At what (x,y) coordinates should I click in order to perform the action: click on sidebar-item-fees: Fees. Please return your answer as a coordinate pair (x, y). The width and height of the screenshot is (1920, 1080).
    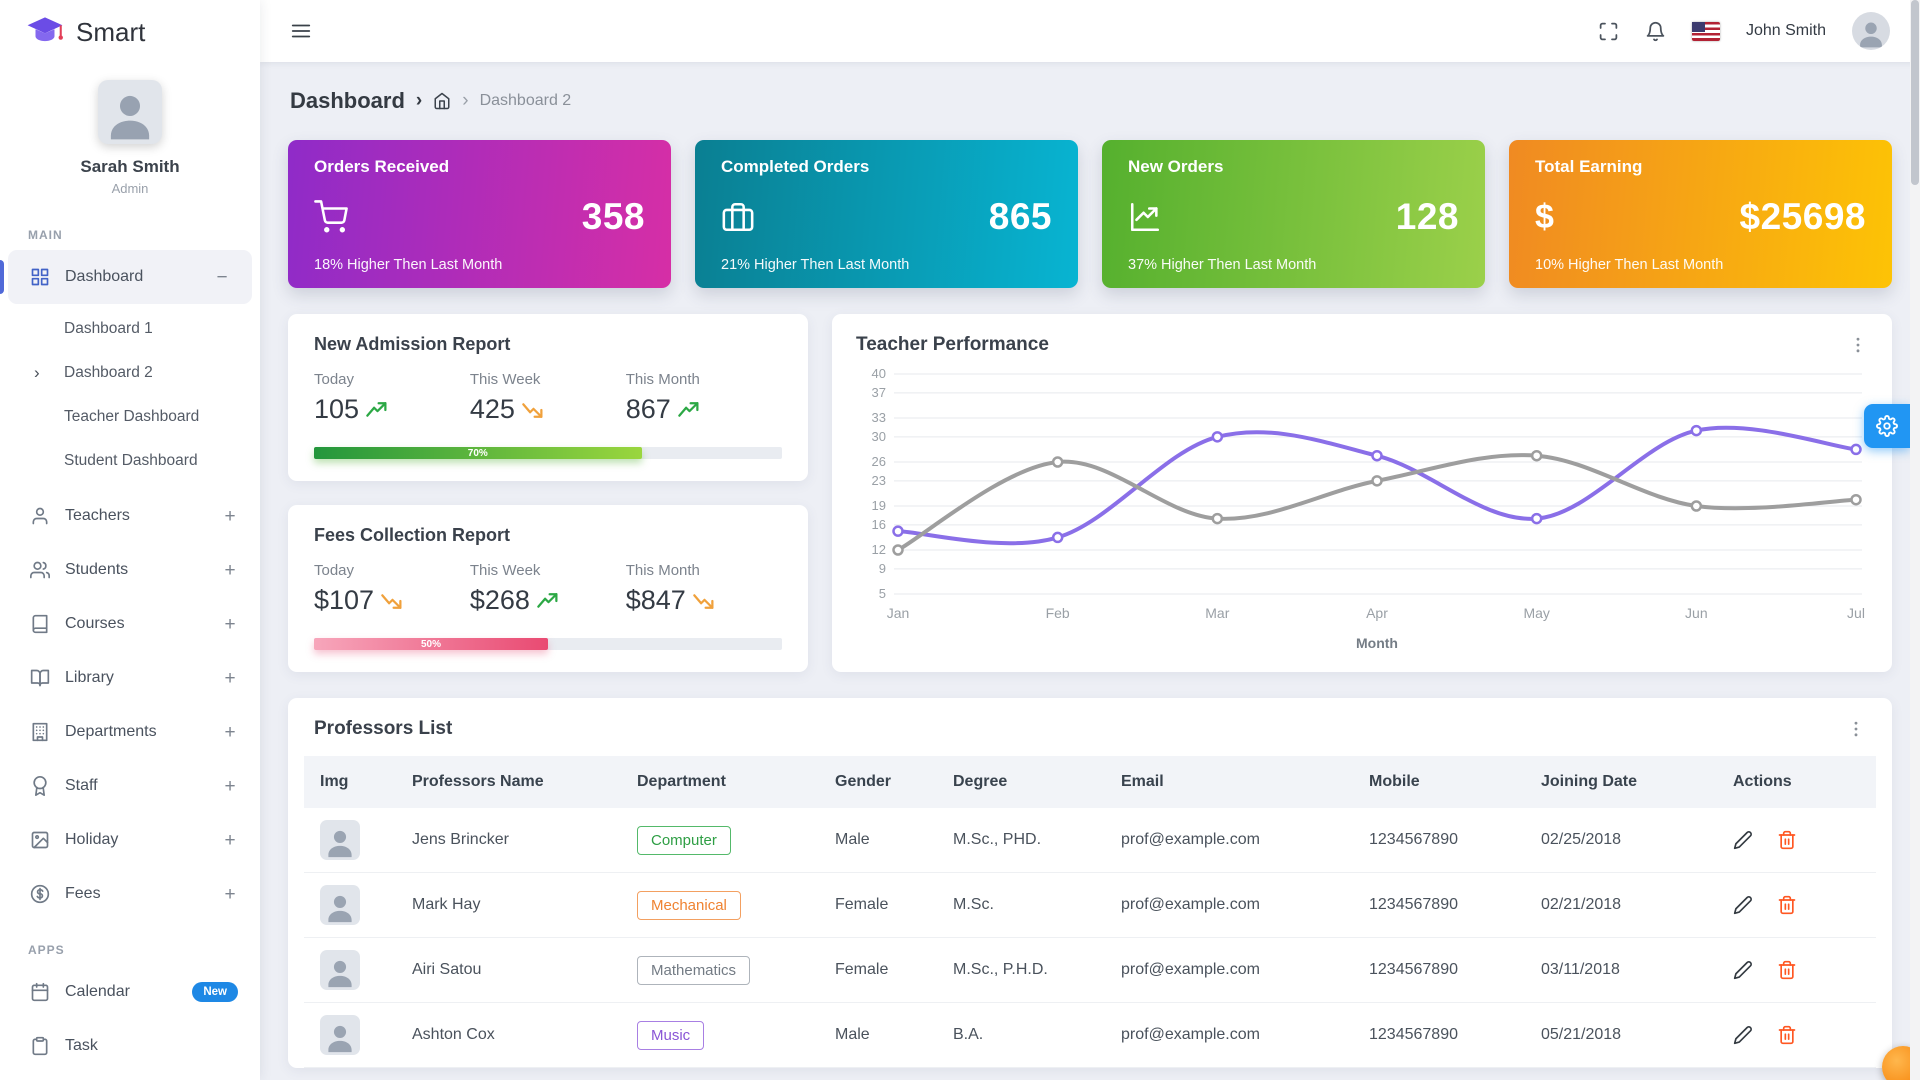
    Looking at the image, I should click on (130, 894).